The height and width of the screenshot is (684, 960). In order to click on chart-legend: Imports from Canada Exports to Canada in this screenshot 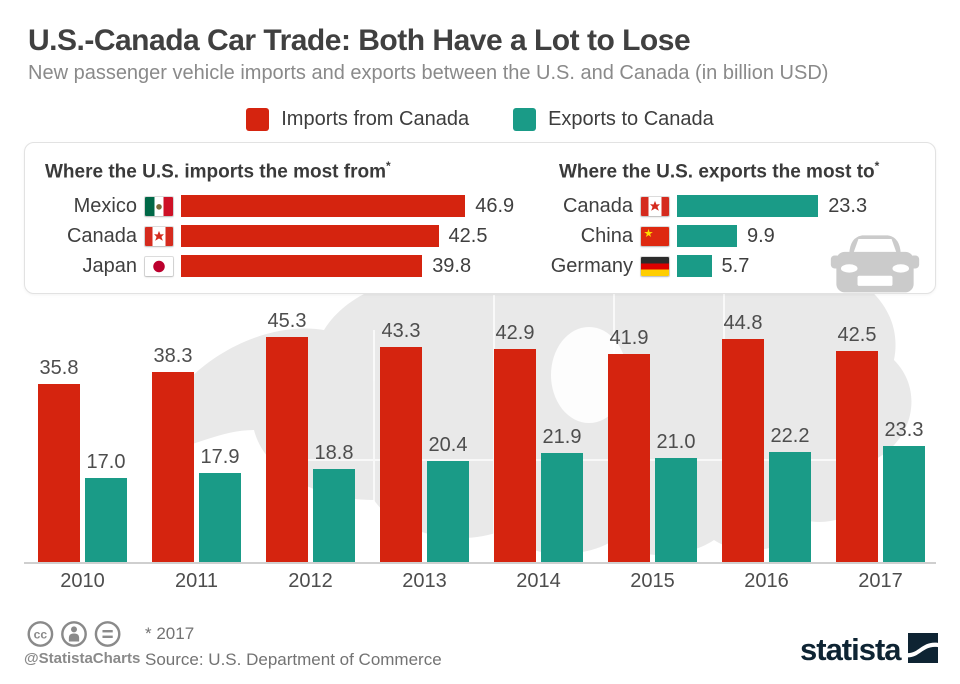, I will do `click(480, 119)`.